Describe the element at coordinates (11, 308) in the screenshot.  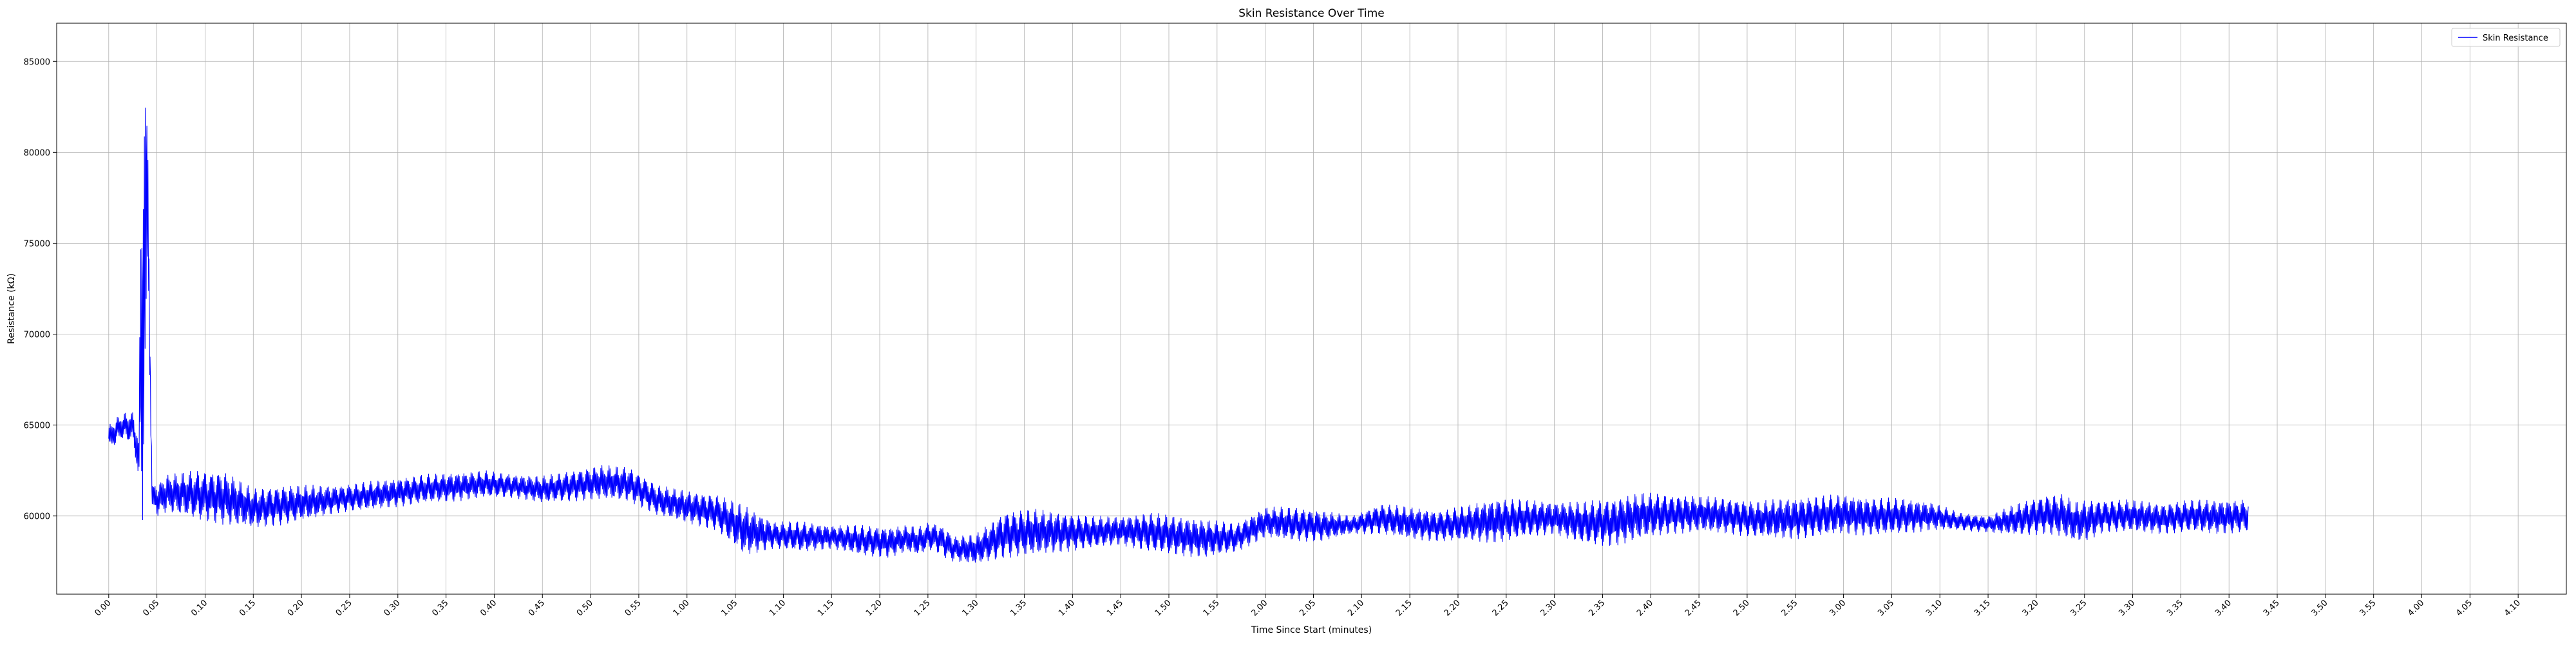
I see `y-axis-label: Resistance (kΩ)` at that location.